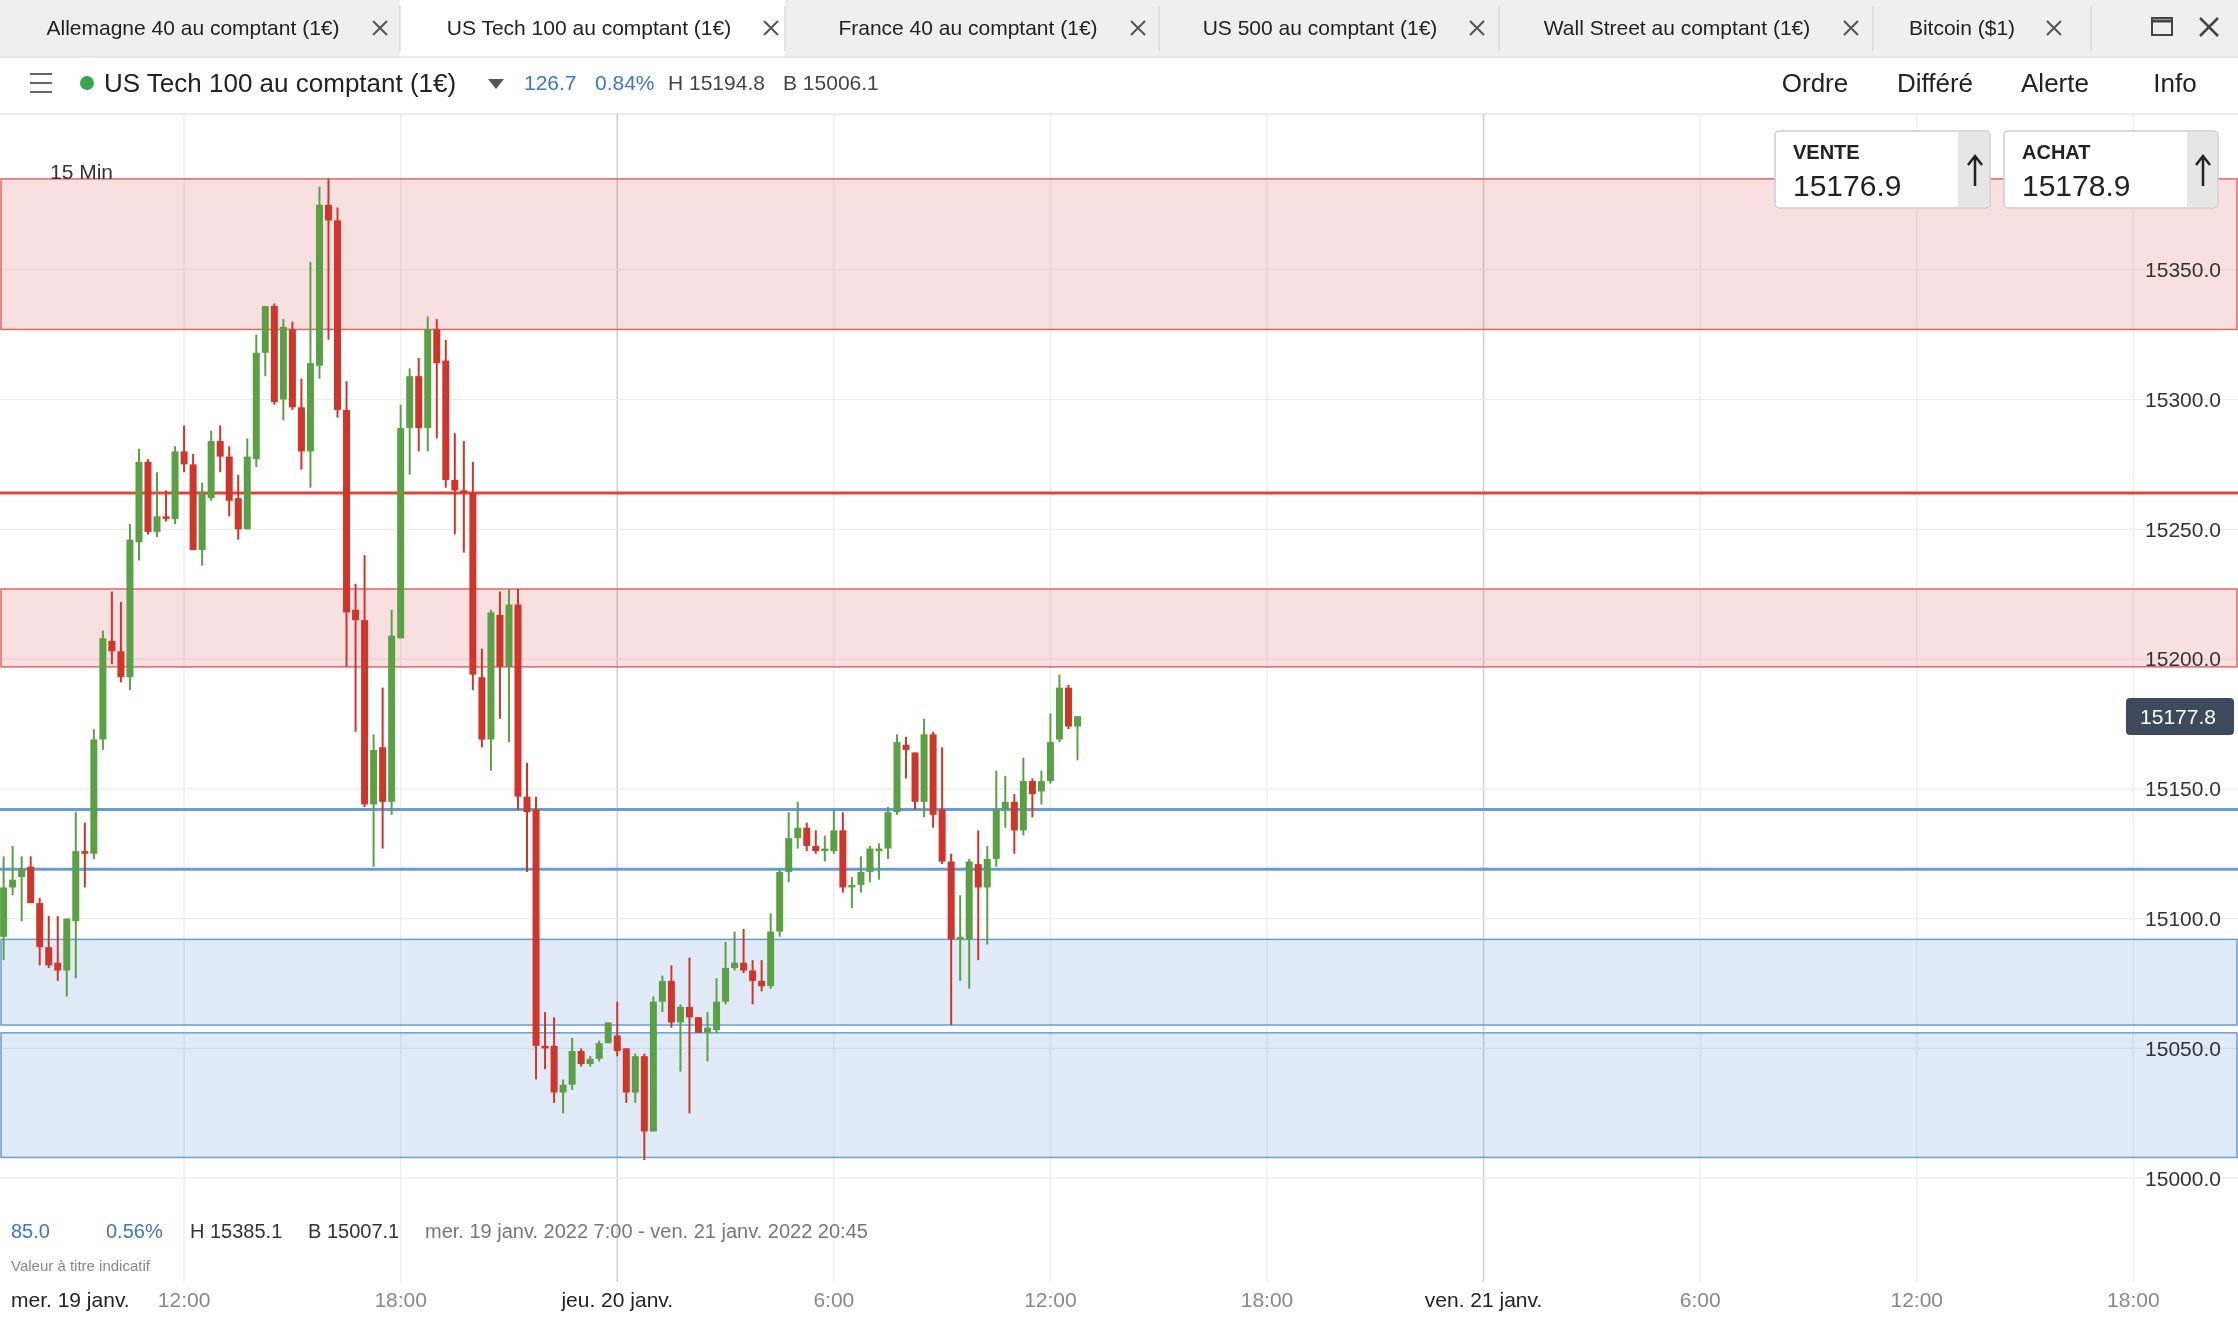  Describe the element at coordinates (193, 27) in the screenshot. I see `text: Allemagne 40 au comptant (1€)` at that location.